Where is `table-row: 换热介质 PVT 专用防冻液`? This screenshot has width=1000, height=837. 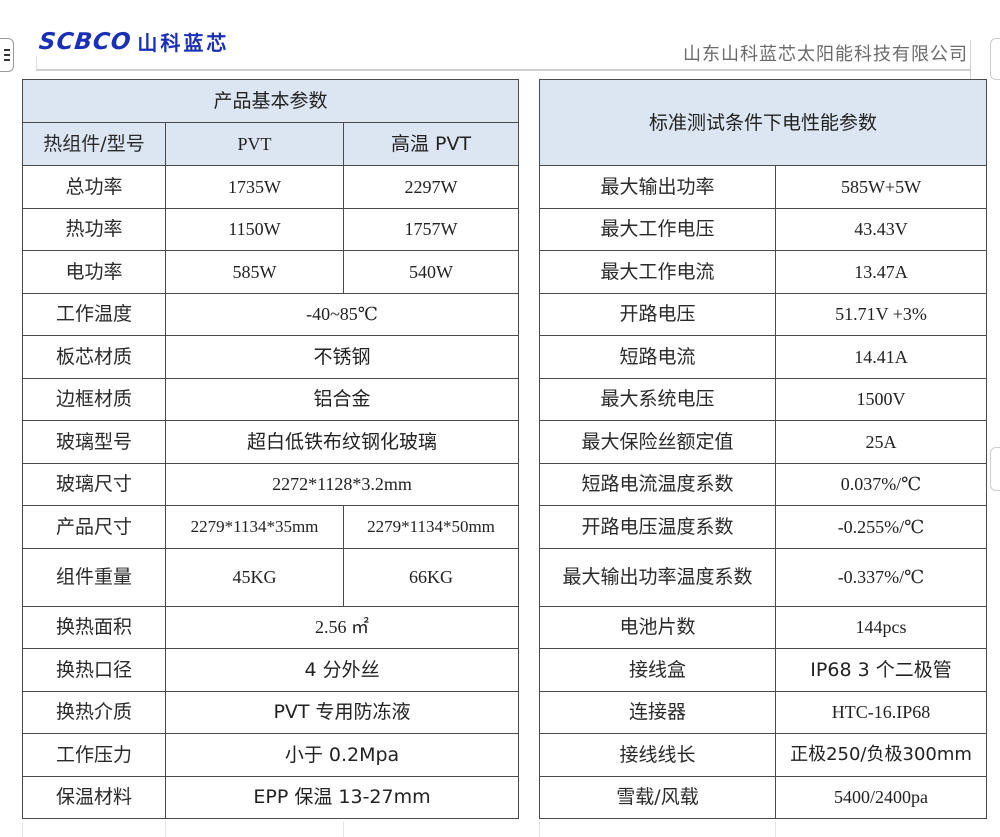 table-row: 换热介质 PVT 专用防冻液 is located at coordinates (271, 712).